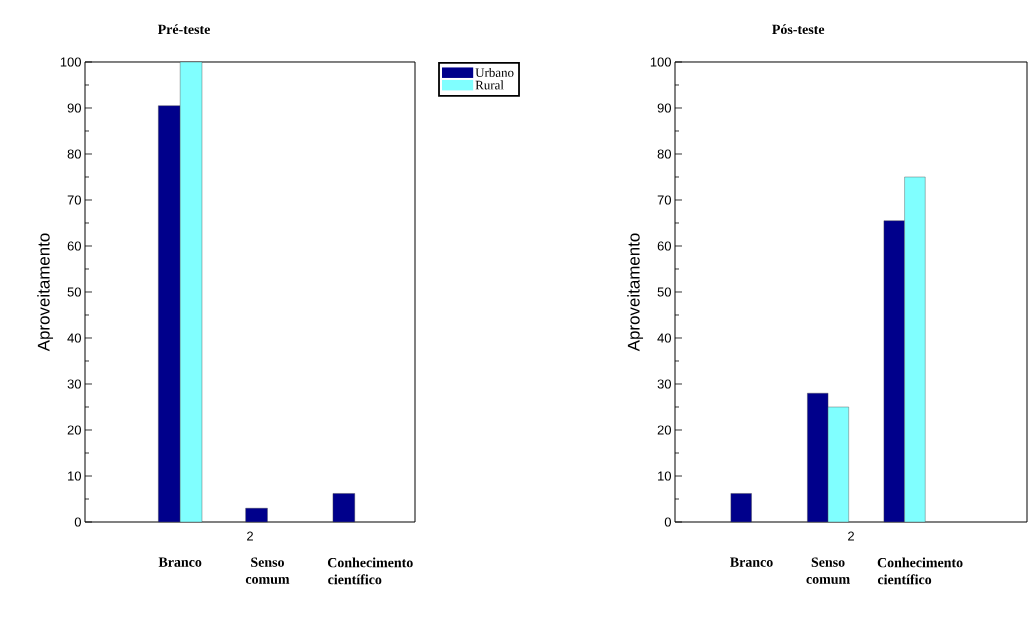  What do you see at coordinates (183, 29) in the screenshot?
I see `chart-title: Pré-teste` at bounding box center [183, 29].